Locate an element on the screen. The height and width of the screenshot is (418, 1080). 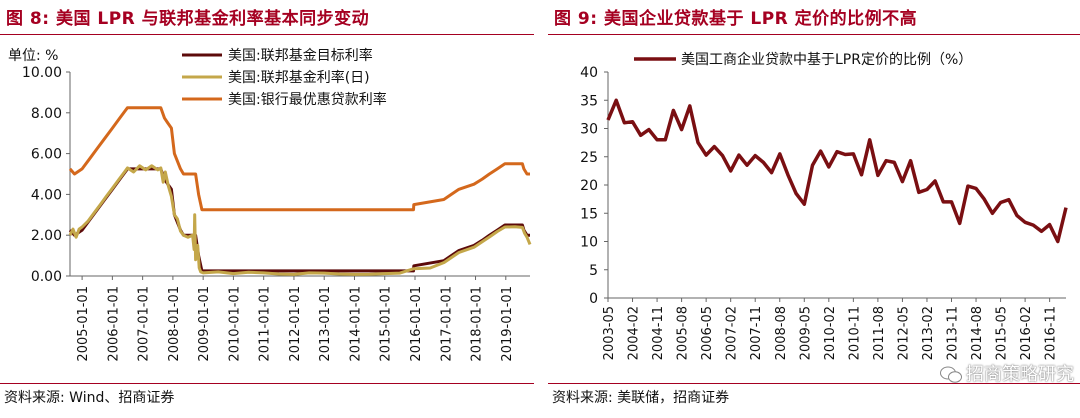
y-tick-label: 40 is located at coordinates (589, 73).